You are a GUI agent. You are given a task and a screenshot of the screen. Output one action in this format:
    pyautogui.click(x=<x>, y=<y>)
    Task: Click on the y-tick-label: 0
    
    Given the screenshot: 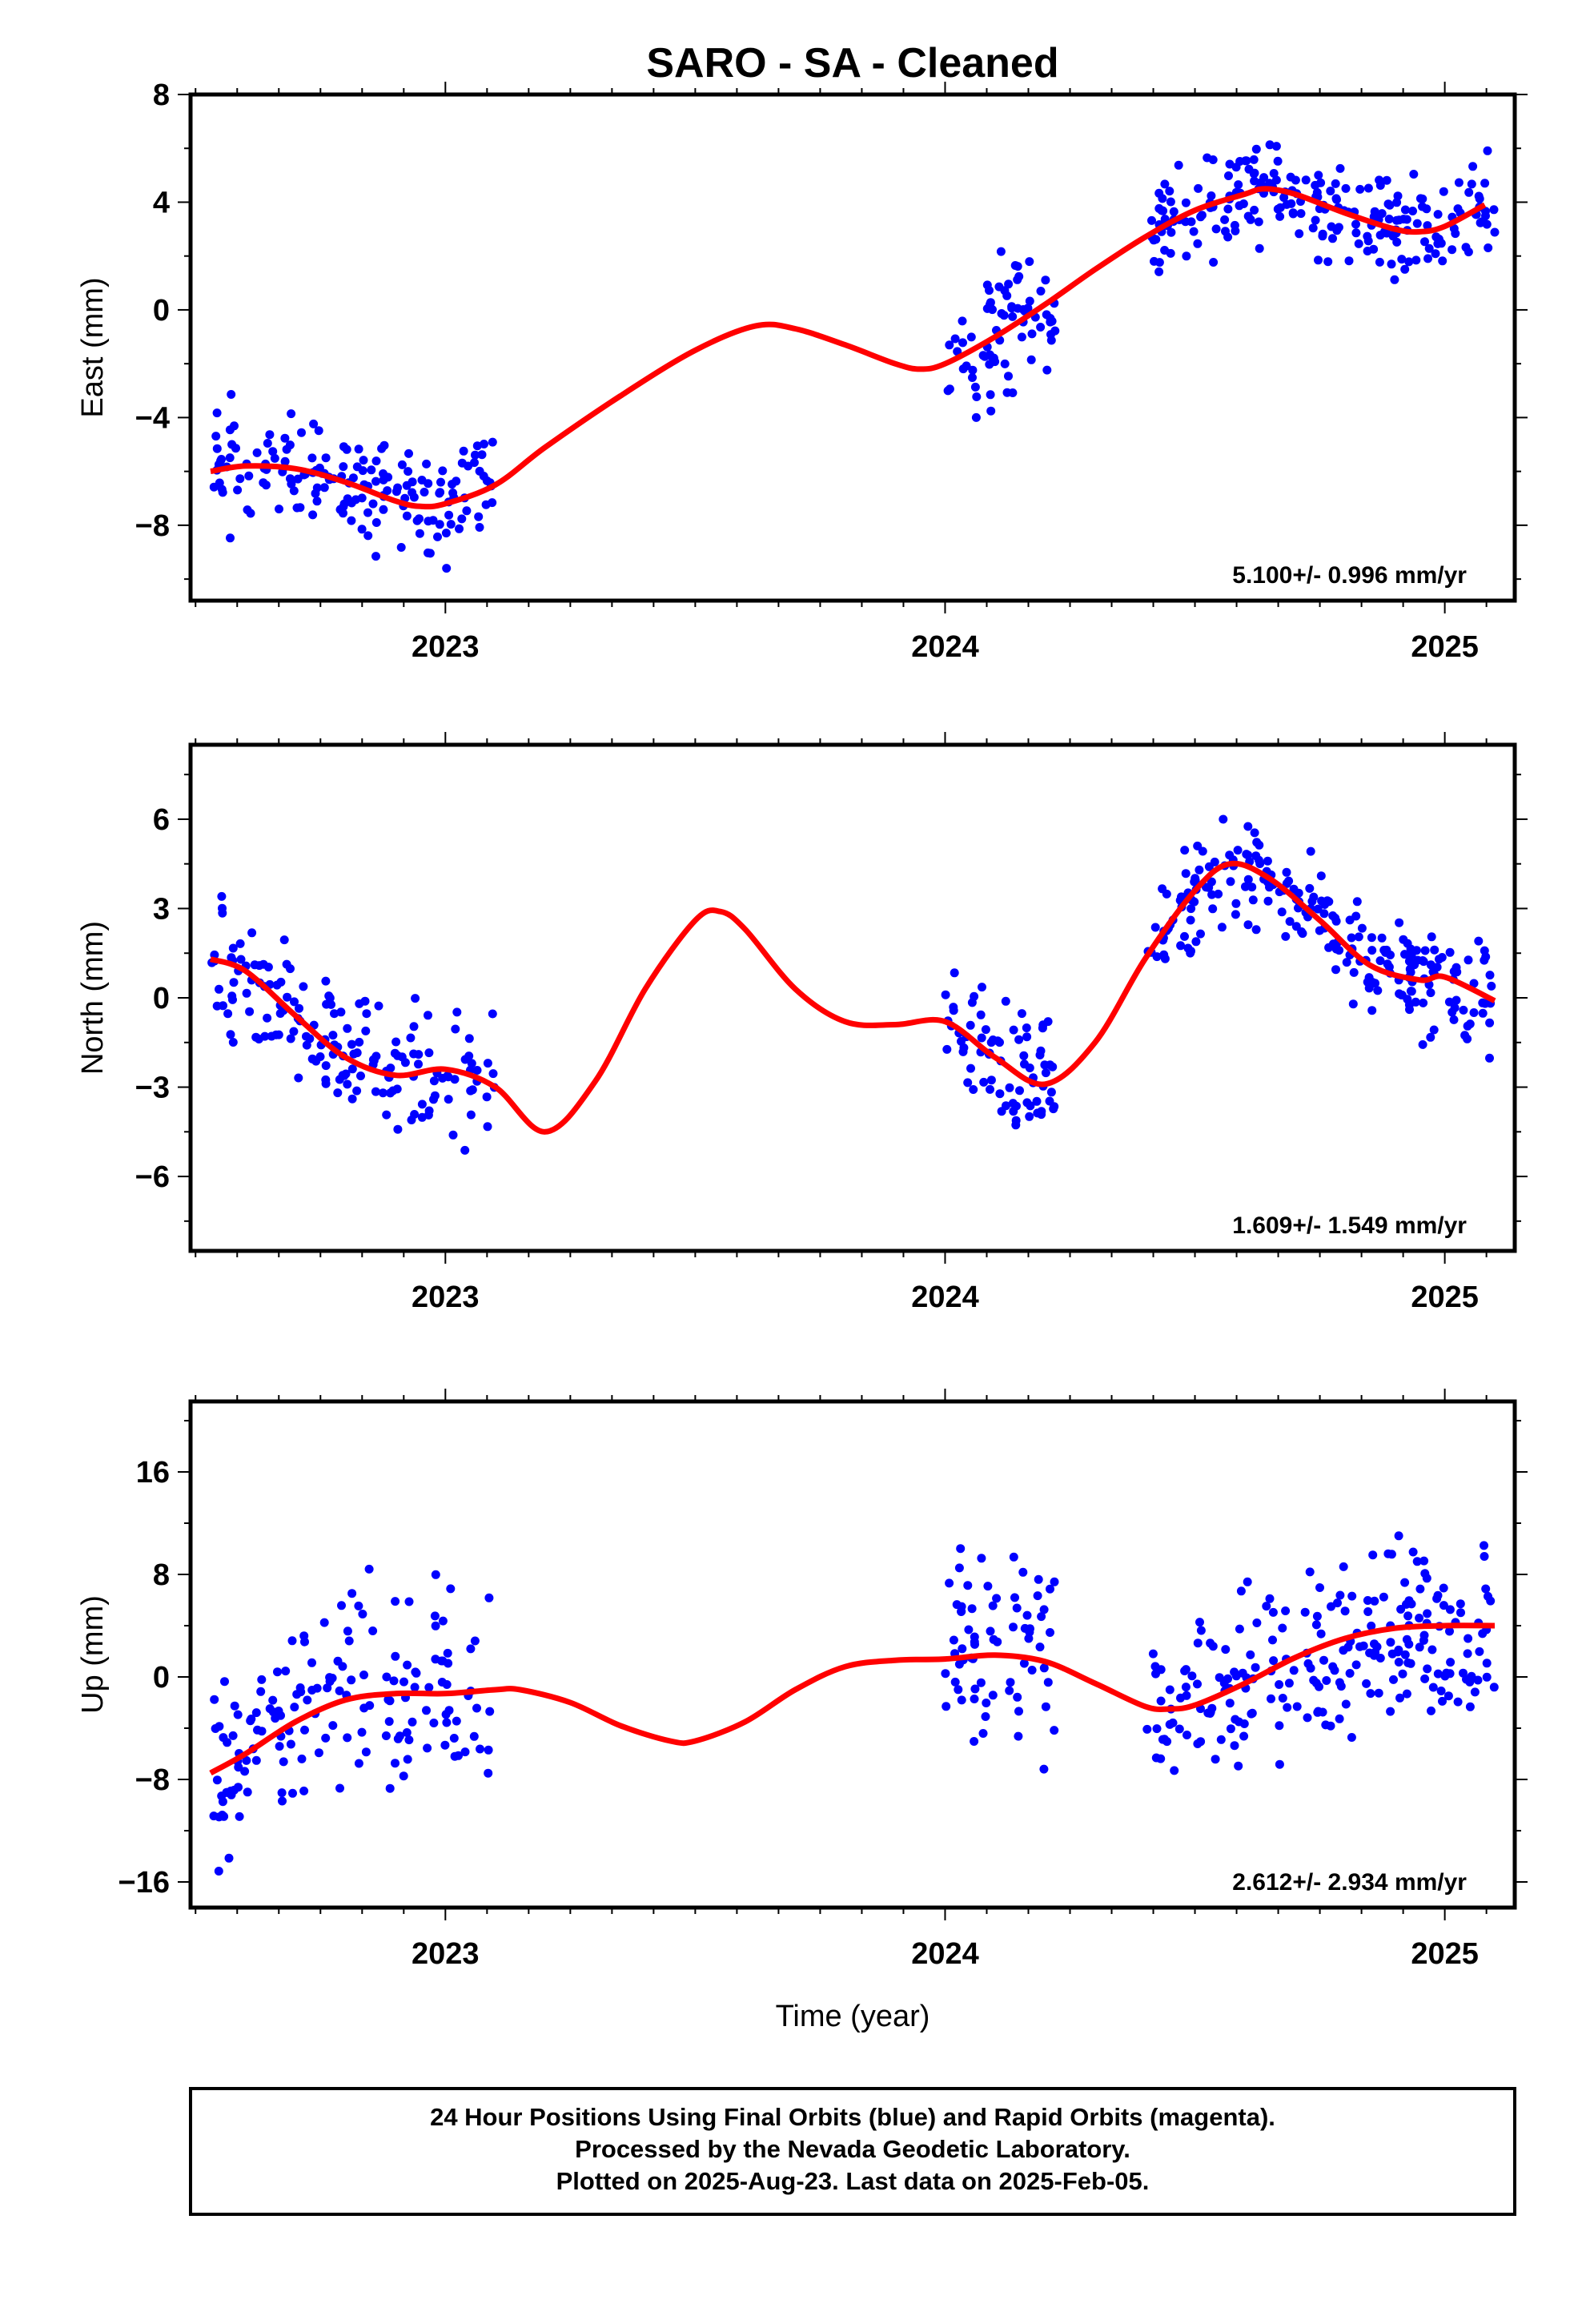 What is the action you would take?
    pyautogui.click(x=161, y=1678)
    